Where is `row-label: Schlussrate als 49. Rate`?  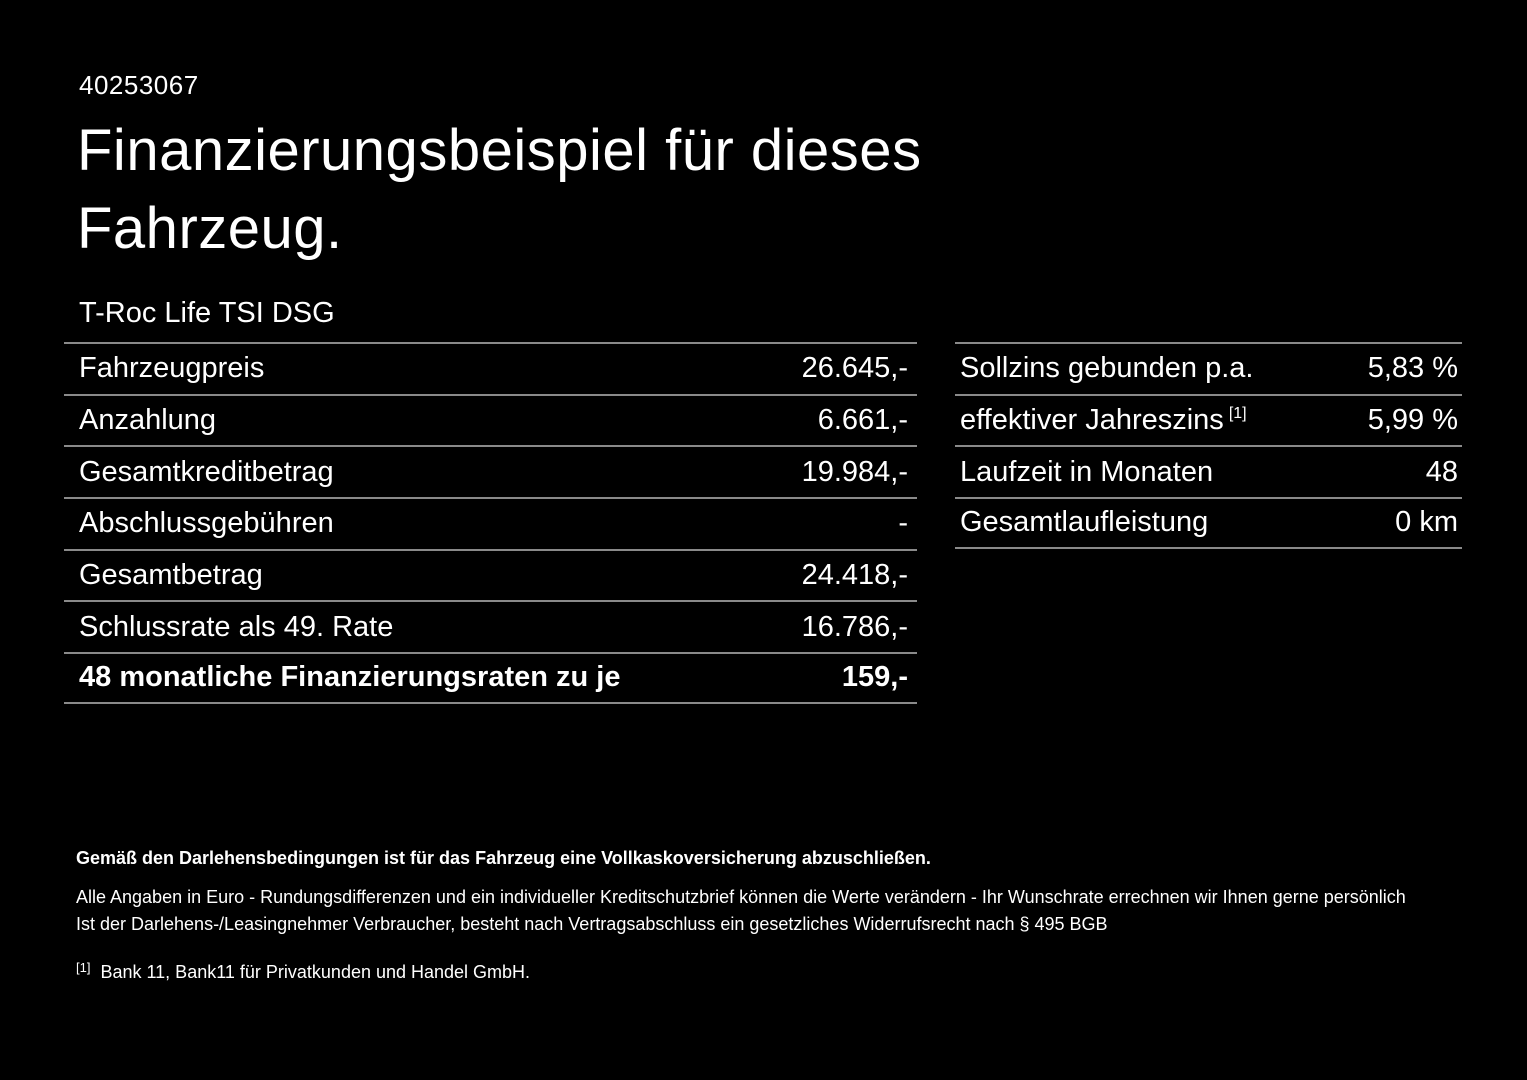 row-label: Schlussrate als 49. Rate is located at coordinates (236, 626).